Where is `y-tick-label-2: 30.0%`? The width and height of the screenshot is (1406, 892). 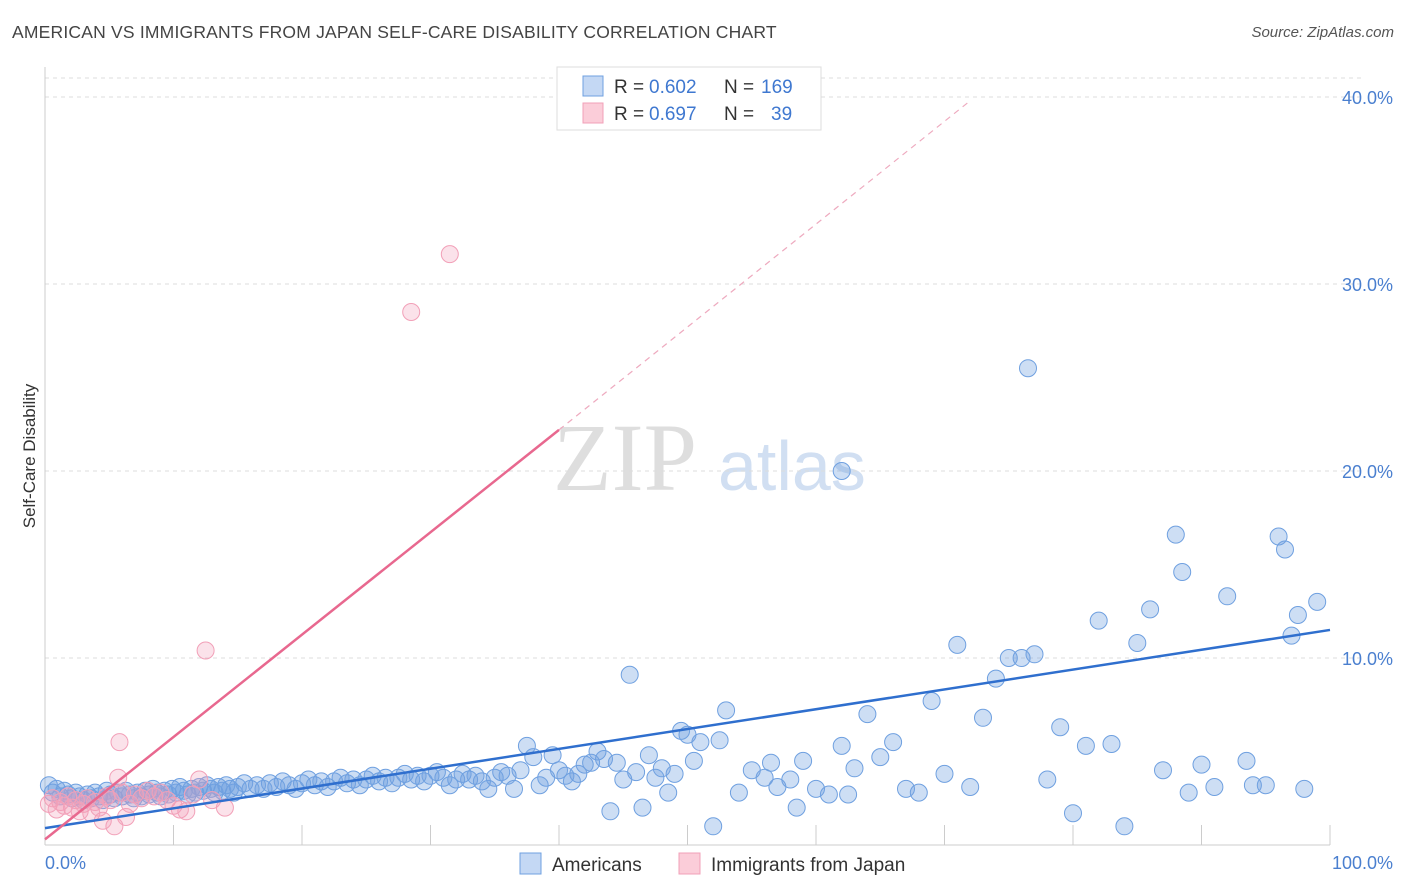
y-tick-label-2: 30.0% is located at coordinates (1367, 285).